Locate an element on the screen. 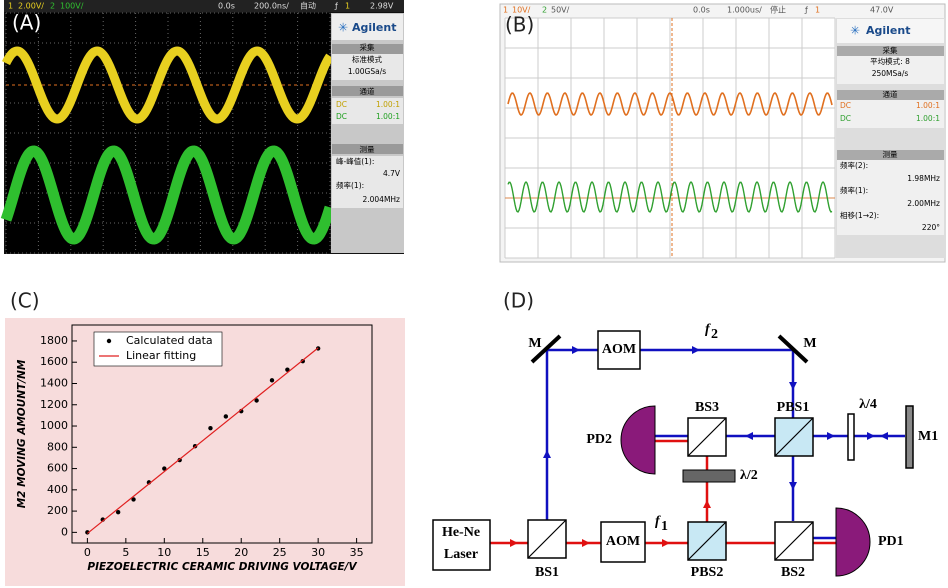 This screenshot has height=588, width=948. sidebar-text: 220° is located at coordinates (931, 227).